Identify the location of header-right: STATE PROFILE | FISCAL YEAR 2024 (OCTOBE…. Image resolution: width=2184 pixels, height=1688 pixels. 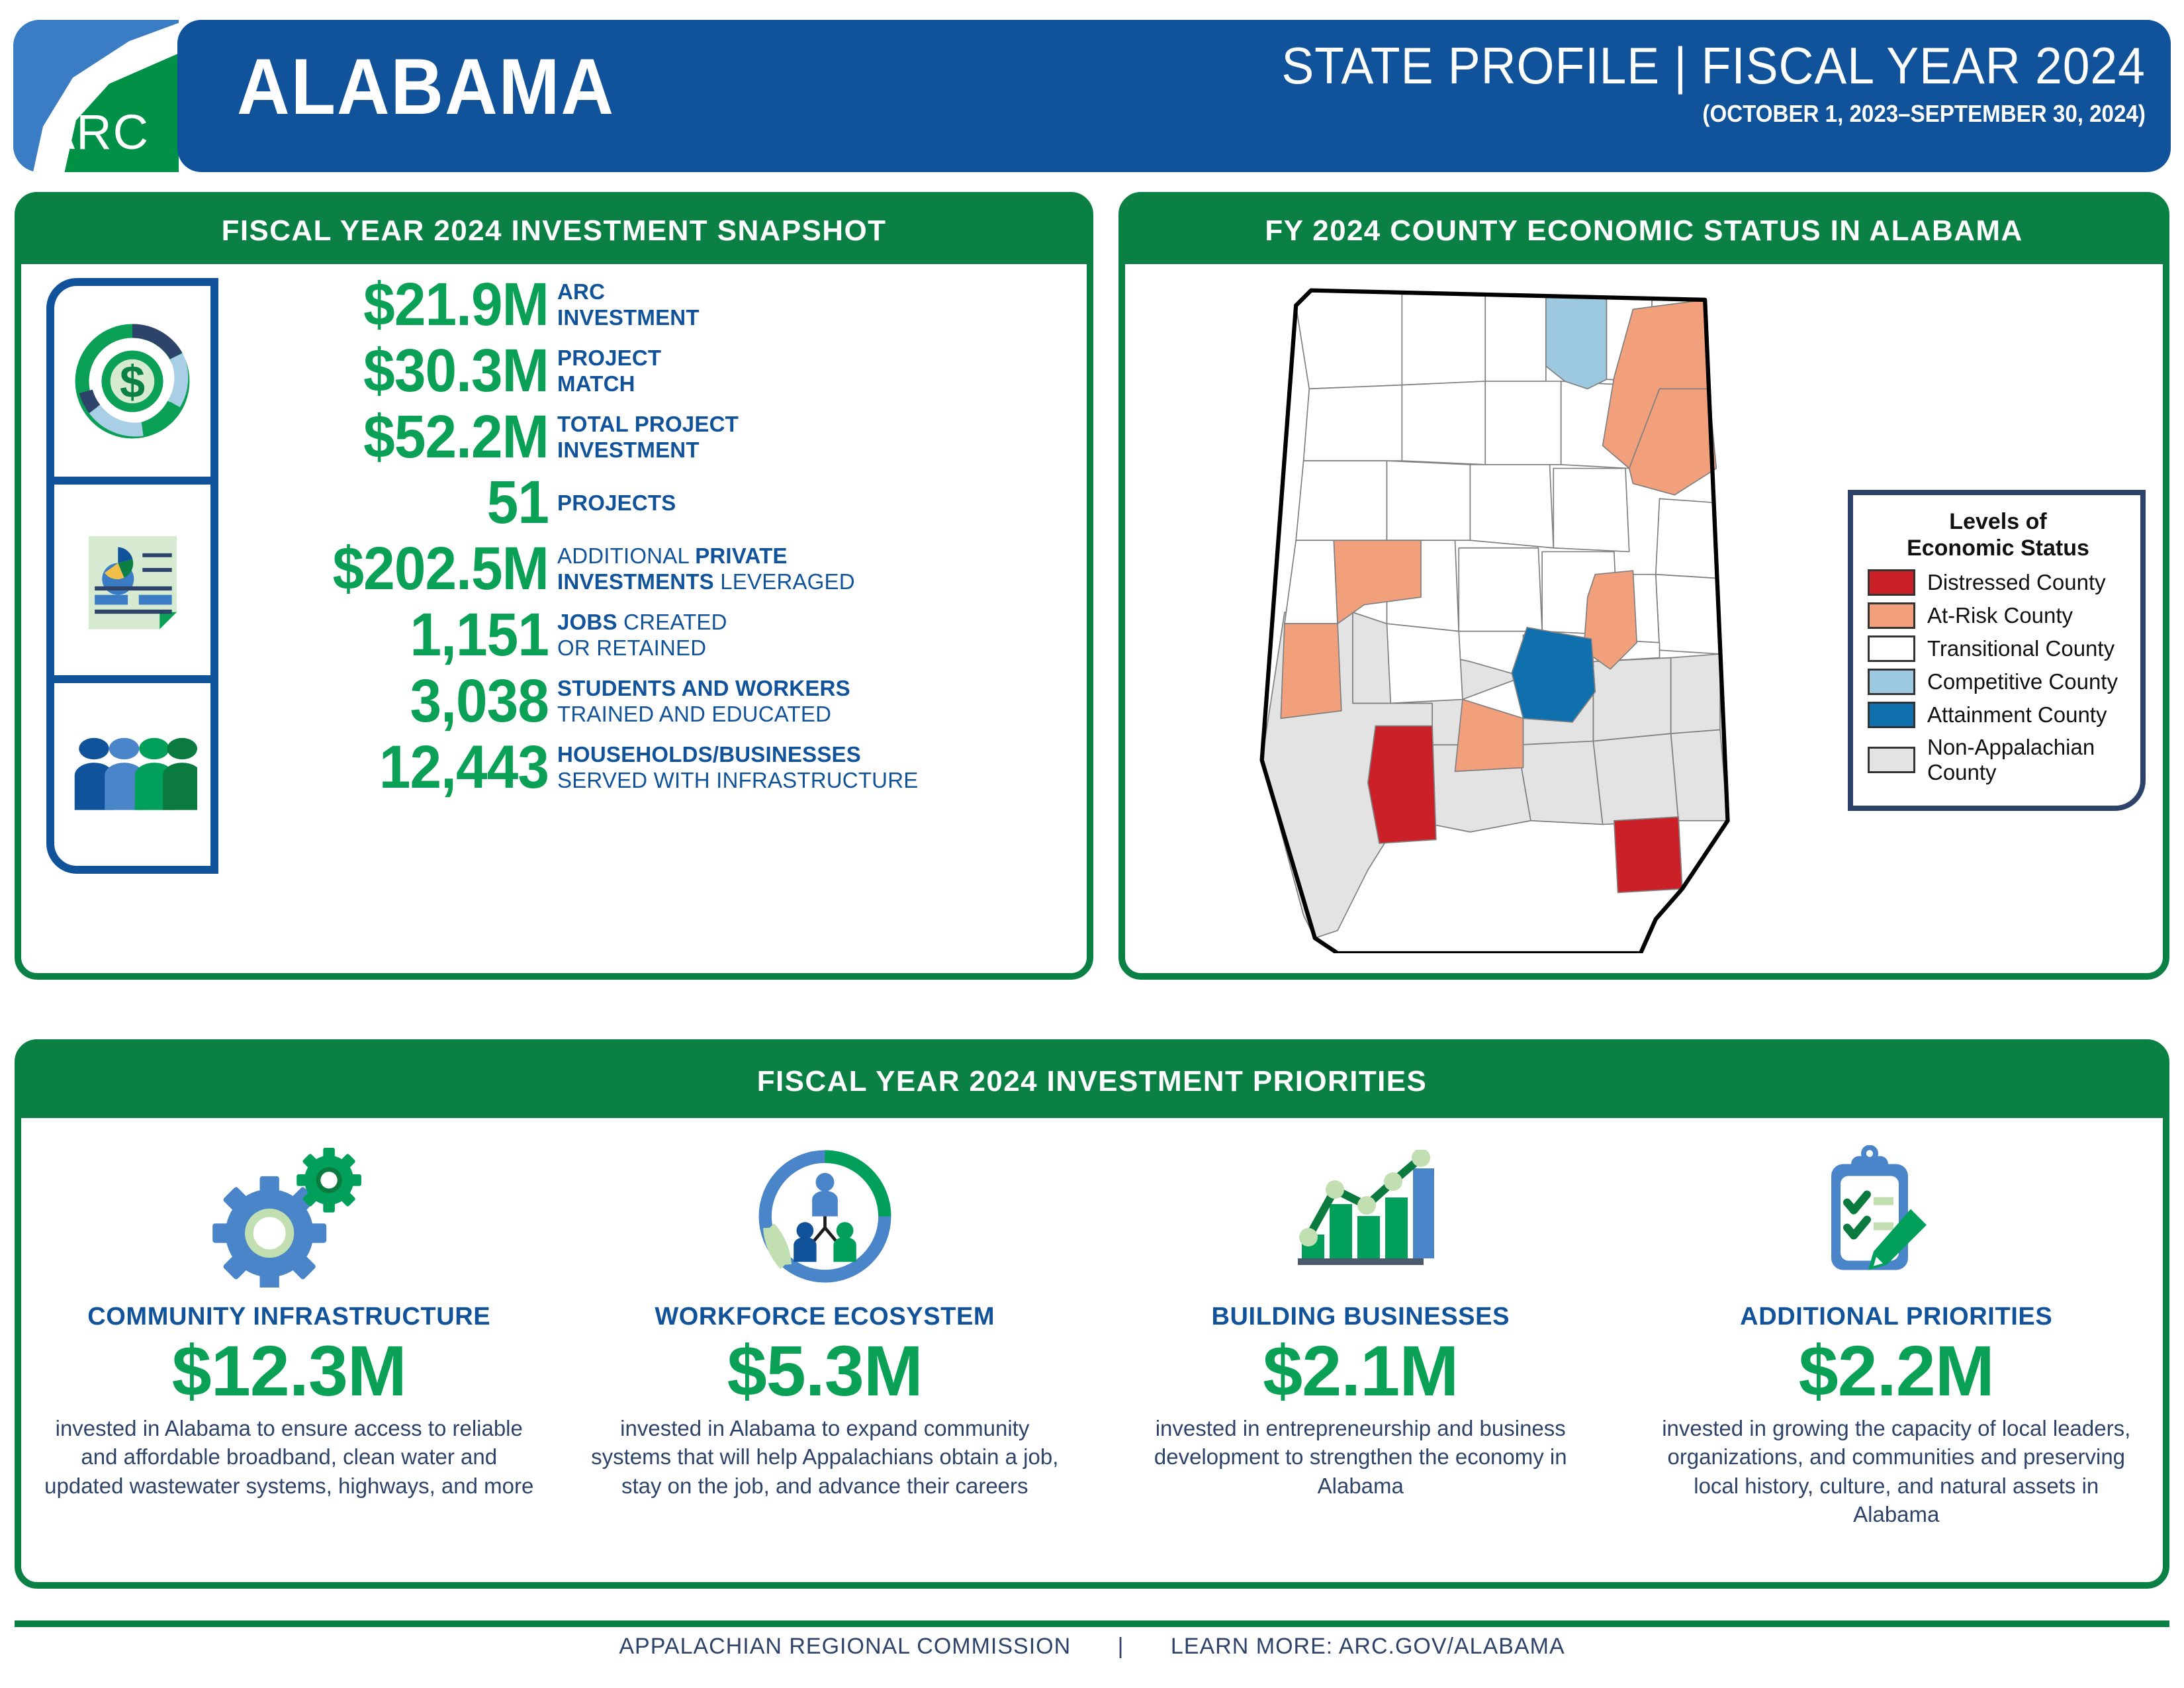
(1686, 82).